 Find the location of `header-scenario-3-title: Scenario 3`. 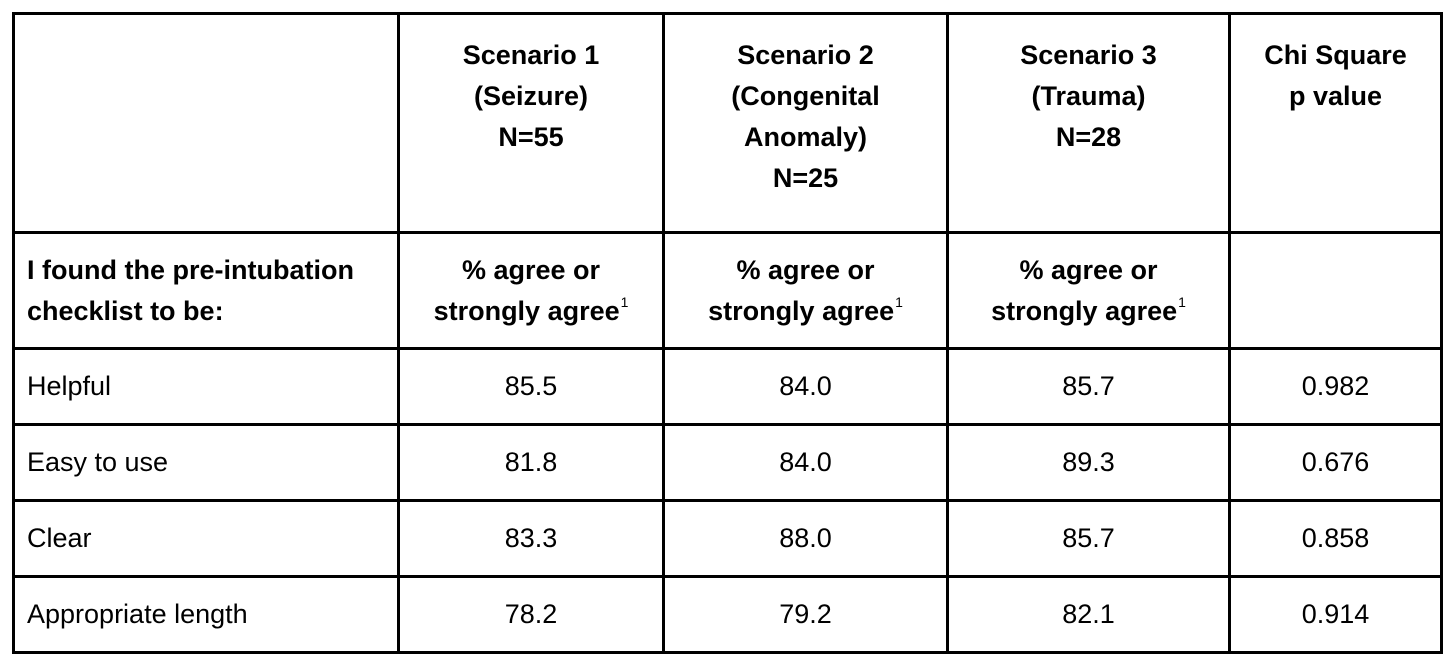

header-scenario-3-title: Scenario 3 is located at coordinates (1088, 55).